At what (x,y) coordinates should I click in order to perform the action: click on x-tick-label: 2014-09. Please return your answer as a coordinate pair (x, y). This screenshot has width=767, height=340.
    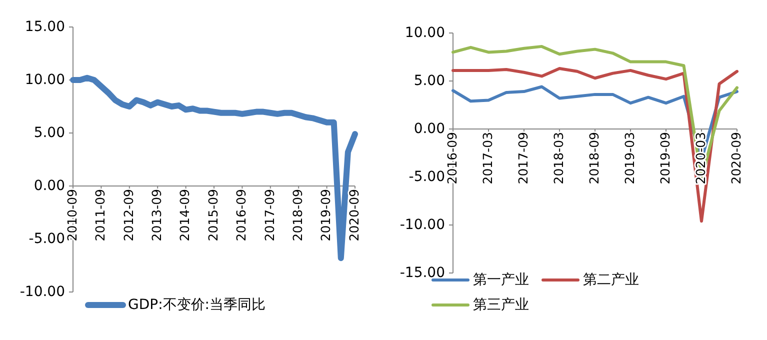
    Looking at the image, I should click on (184, 215).